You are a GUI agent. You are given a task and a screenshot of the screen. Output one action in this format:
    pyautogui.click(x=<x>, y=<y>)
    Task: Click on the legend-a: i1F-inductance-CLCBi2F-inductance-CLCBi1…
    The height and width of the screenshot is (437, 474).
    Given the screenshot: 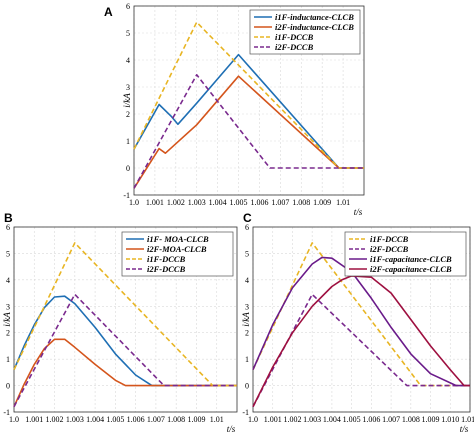 What is the action you would take?
    pyautogui.click(x=305, y=32)
    